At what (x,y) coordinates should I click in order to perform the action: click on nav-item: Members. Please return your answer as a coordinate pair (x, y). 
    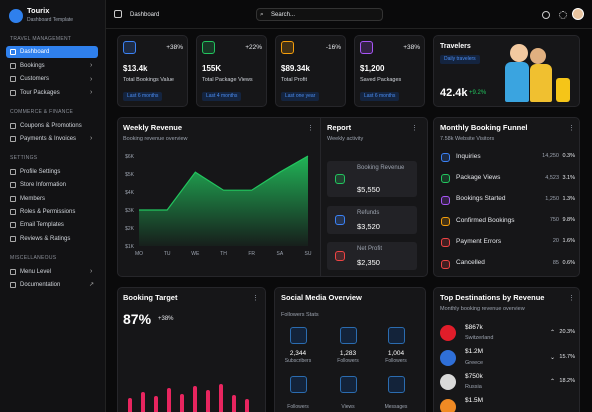
    Looking at the image, I should click on (33, 198).